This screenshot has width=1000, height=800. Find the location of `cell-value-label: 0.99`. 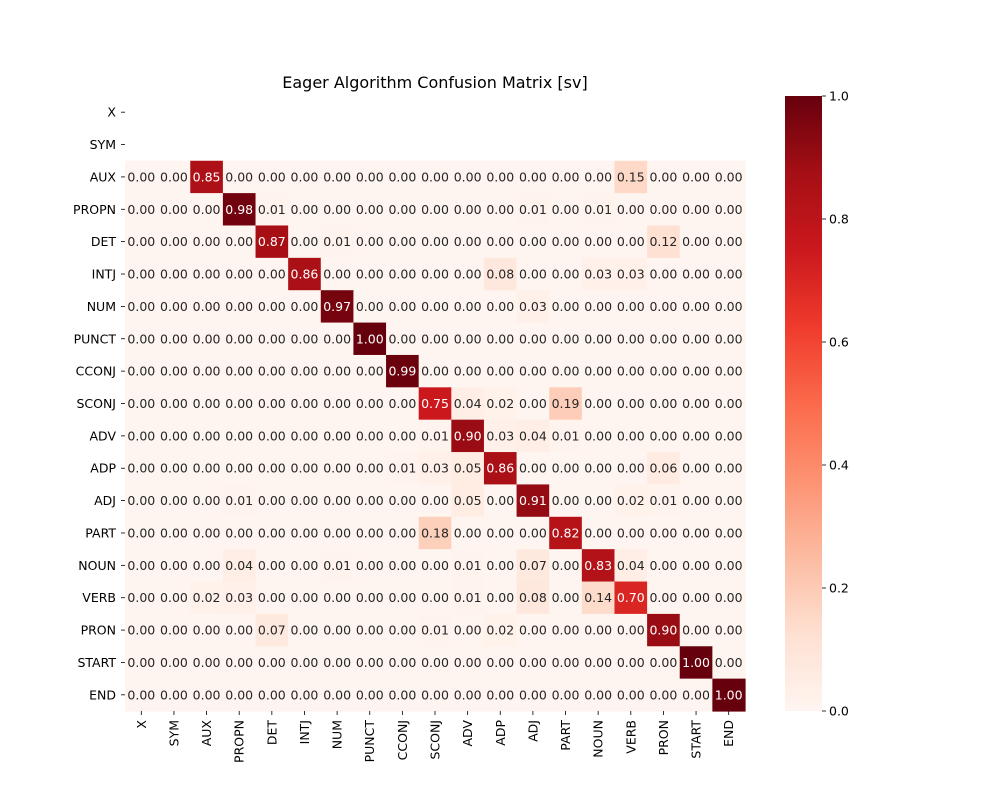

cell-value-label: 0.99 is located at coordinates (402, 371).